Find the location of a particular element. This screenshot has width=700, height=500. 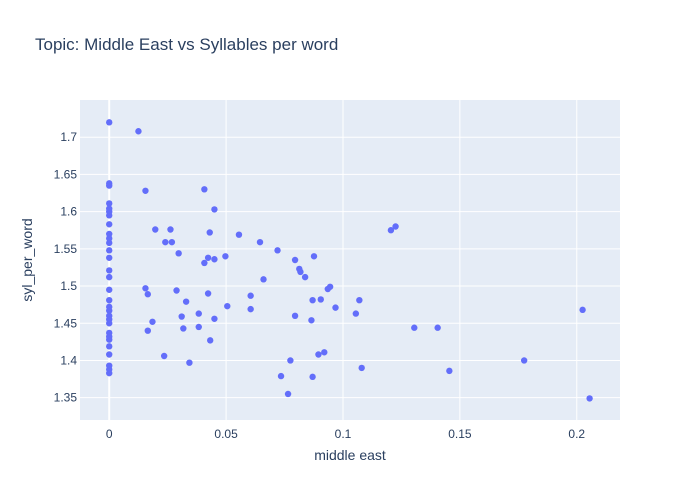

x-tick-label: 0 is located at coordinates (109, 434).